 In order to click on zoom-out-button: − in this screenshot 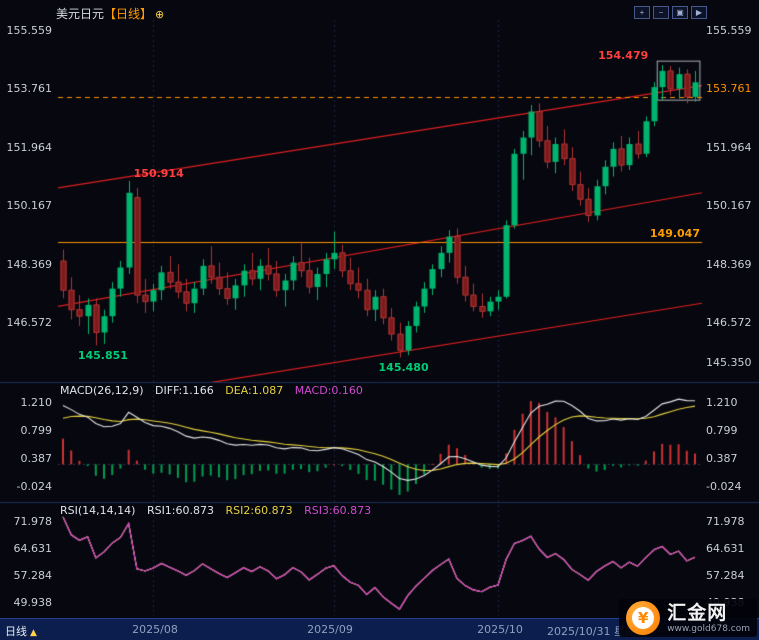, I will do `click(661, 12)`.